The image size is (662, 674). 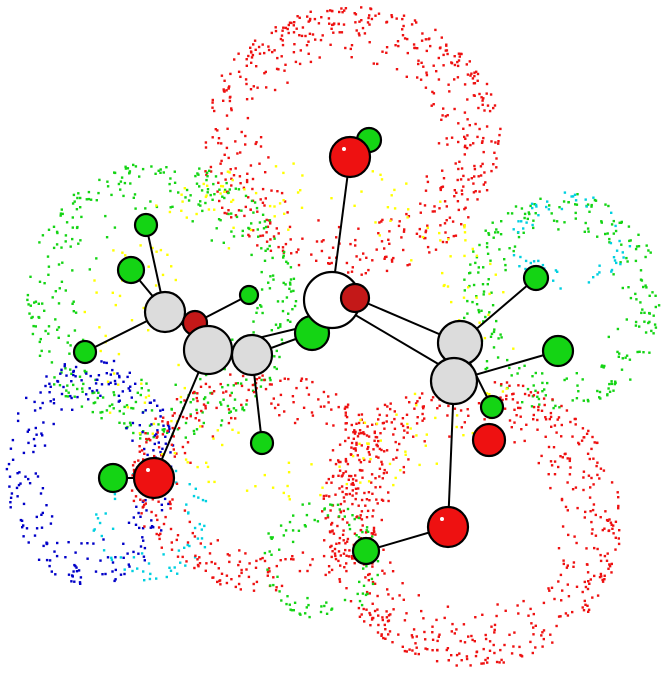 I want to click on atom-o4, so click(x=154, y=478).